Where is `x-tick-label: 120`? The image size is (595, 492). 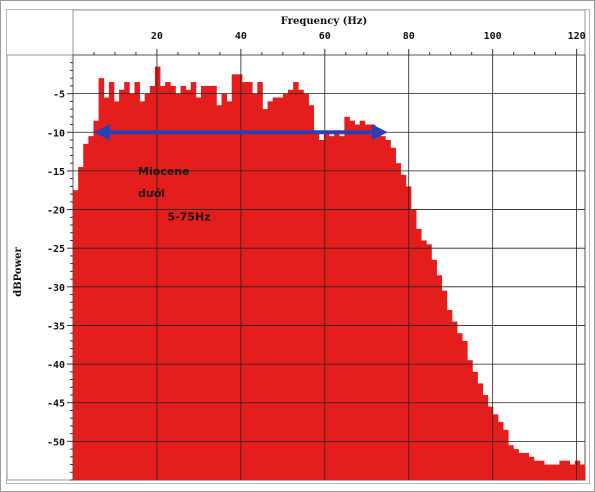 x-tick-label: 120 is located at coordinates (577, 36).